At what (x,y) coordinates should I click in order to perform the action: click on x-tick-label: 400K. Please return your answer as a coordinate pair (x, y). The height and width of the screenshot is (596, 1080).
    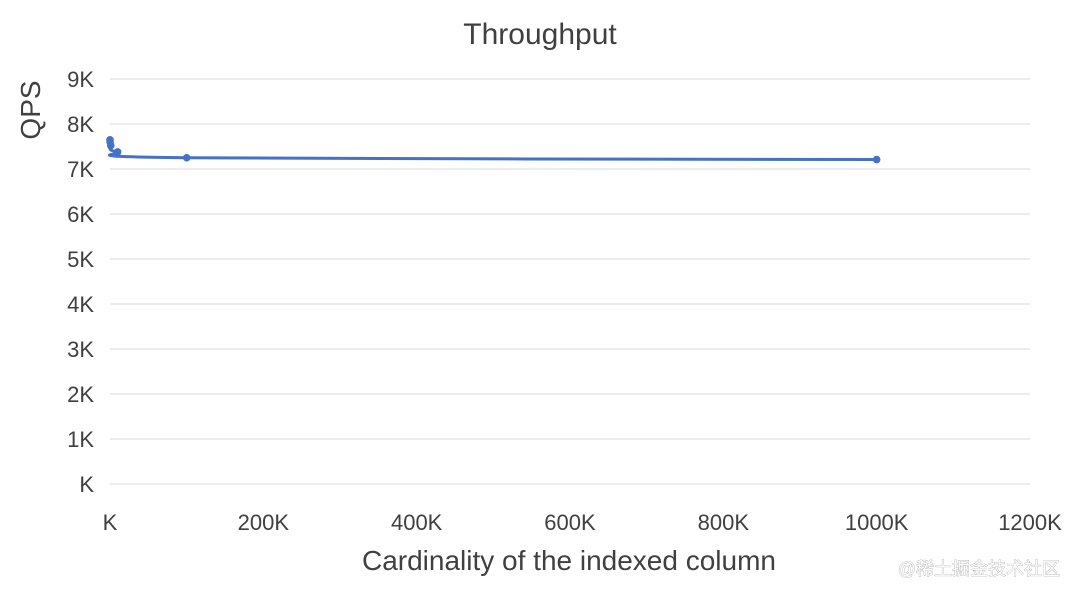
    Looking at the image, I should click on (417, 522).